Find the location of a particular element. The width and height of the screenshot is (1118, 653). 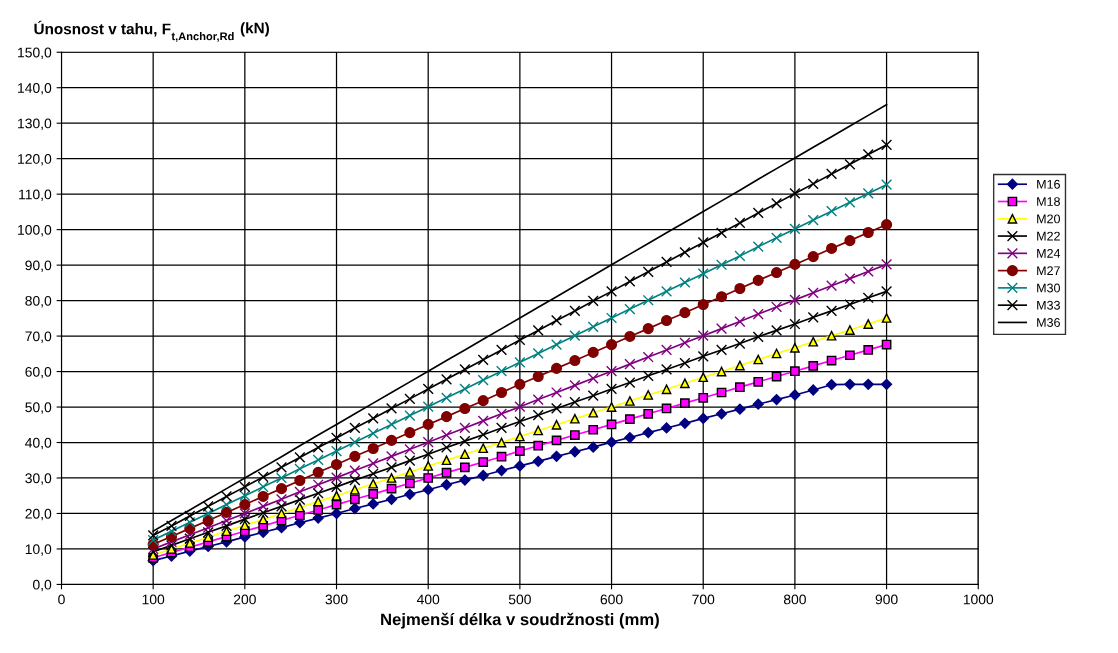

y-tick-label: 70,0 is located at coordinates (38, 337).